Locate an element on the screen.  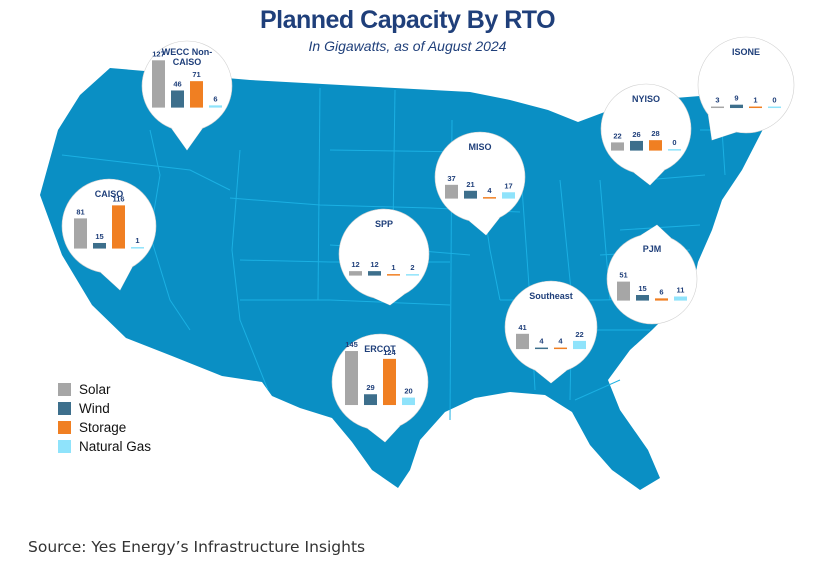
bubble-nyiso: NYISO 22 26 28 0 is located at coordinates (646, 134).